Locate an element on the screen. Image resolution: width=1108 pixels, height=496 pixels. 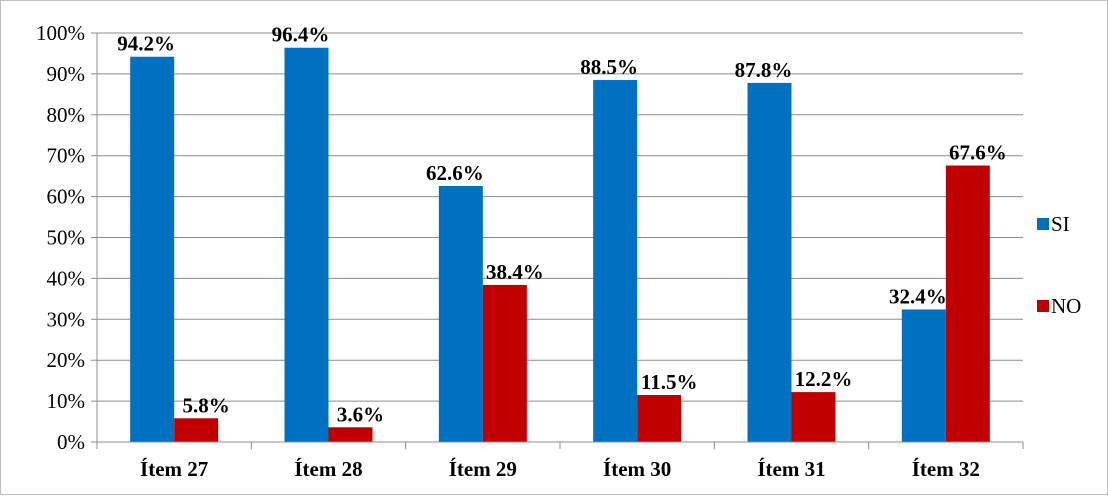
y-tick-label: 0% is located at coordinates (71, 442).